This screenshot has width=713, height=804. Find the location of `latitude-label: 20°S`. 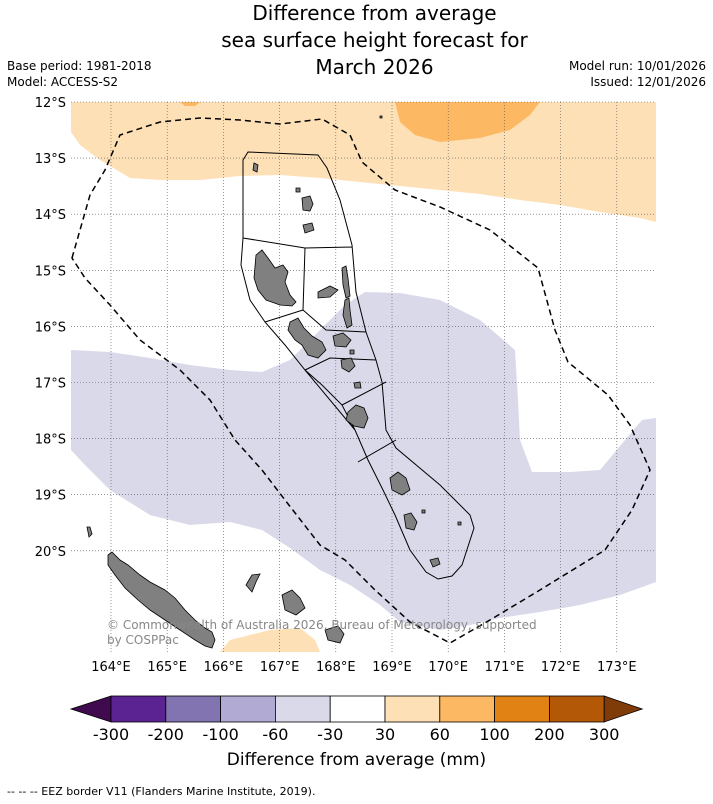

latitude-label: 20°S is located at coordinates (50, 552).